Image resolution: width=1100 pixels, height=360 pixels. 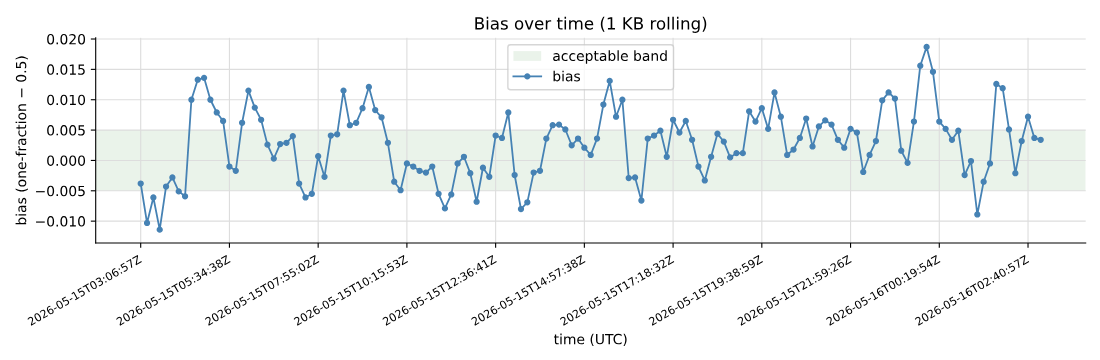 I want to click on legend-label: acceptable band, so click(x=610, y=57).